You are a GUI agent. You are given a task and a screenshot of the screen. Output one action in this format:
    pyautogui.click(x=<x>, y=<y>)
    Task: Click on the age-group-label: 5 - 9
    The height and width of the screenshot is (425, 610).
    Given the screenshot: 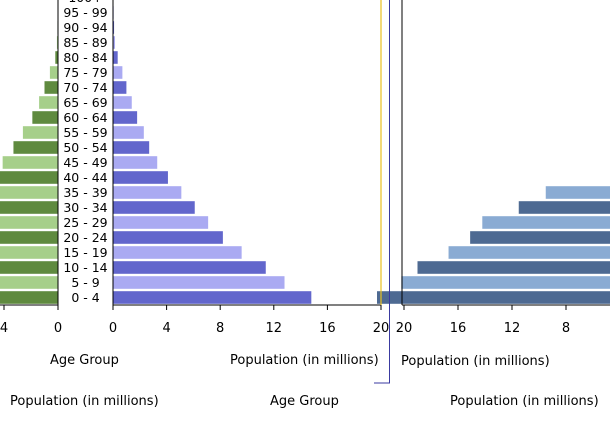 What is the action you would take?
    pyautogui.click(x=85, y=282)
    